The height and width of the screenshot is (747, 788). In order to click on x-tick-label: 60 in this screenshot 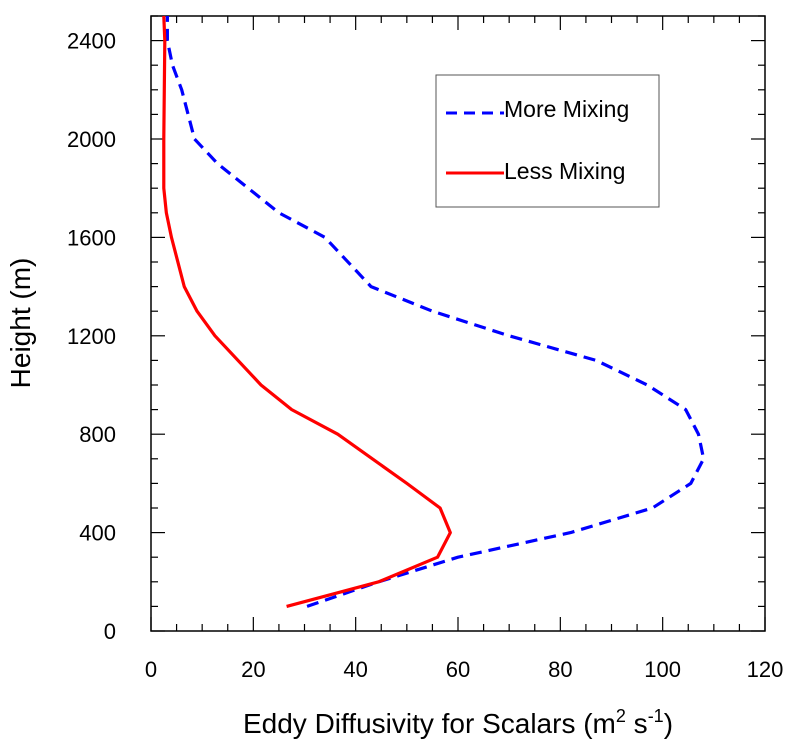, I will do `click(458, 669)`.